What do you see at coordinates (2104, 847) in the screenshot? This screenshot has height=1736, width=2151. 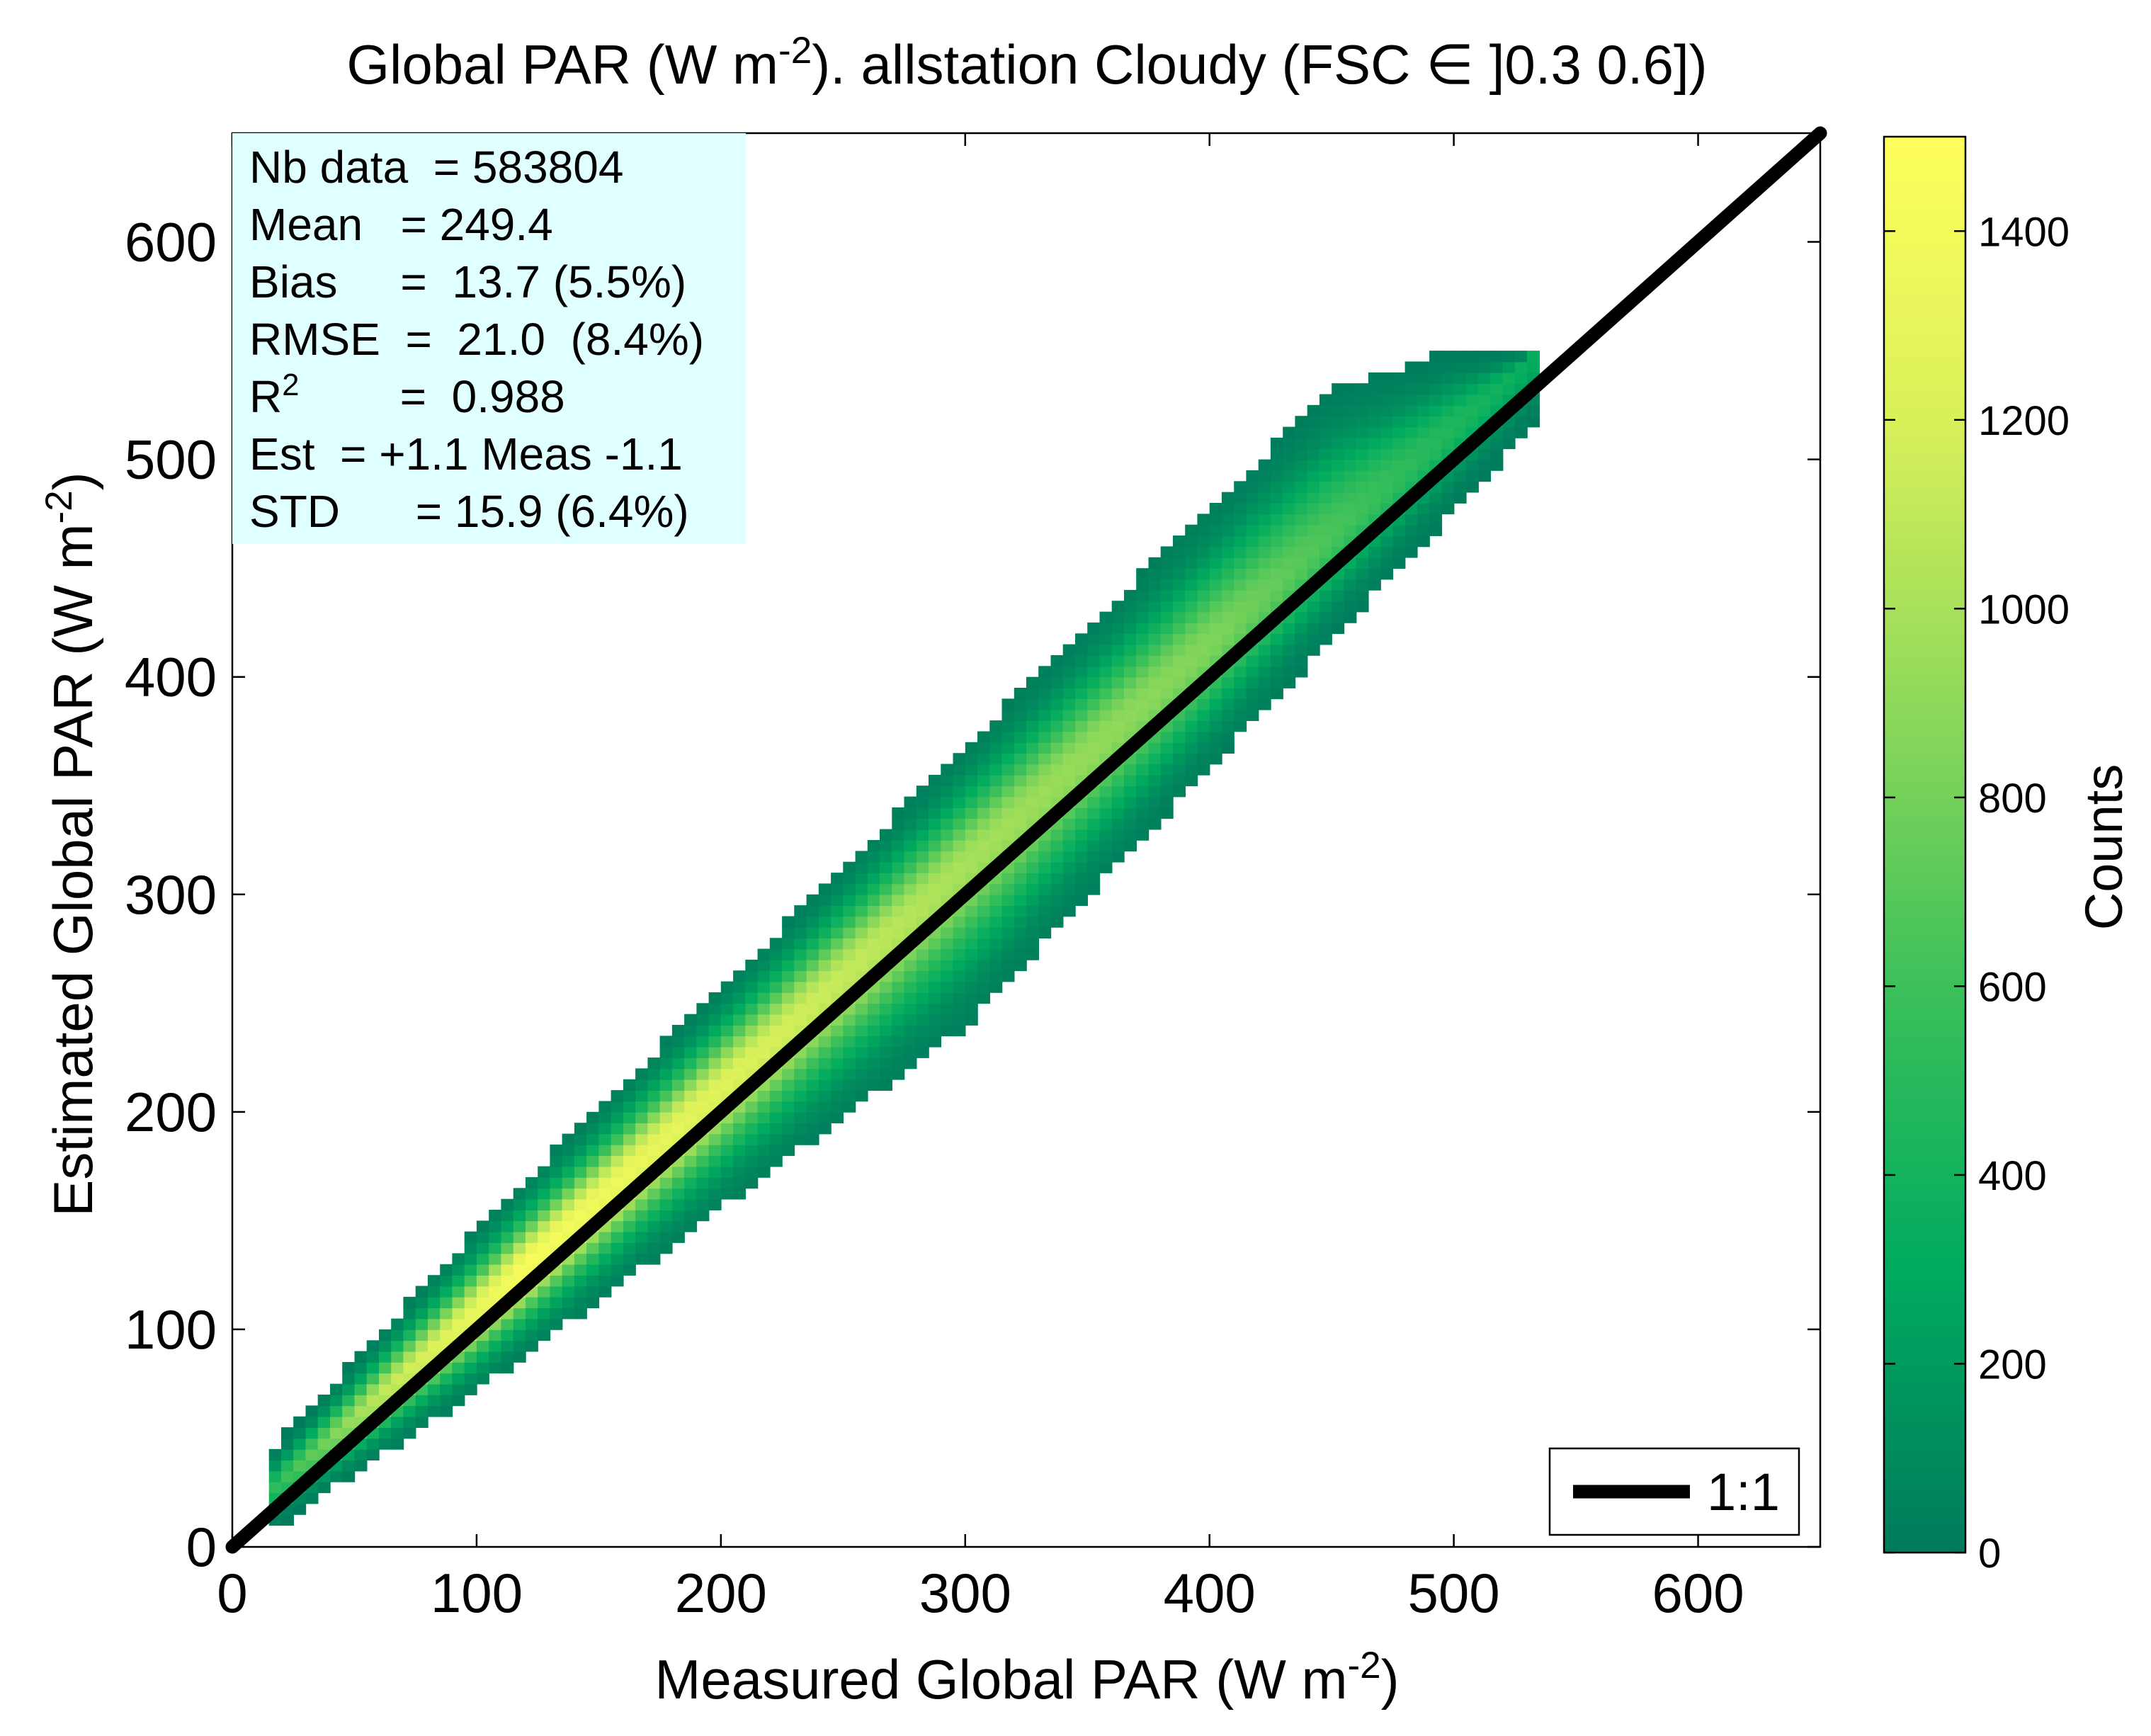 I see `colorbar-label: Counts` at bounding box center [2104, 847].